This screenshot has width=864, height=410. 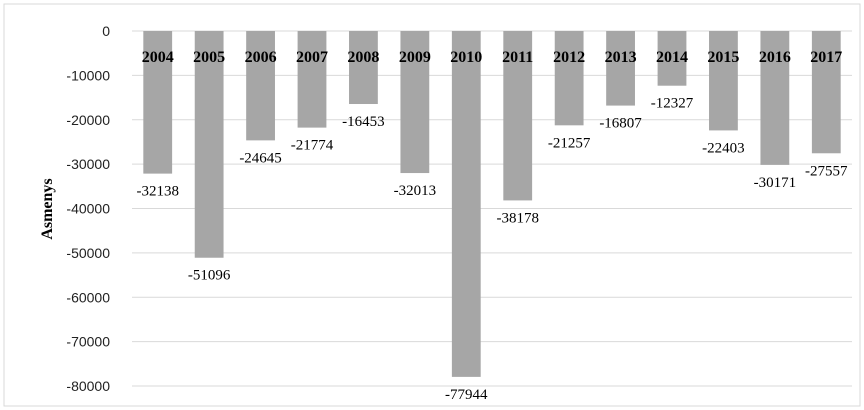 I want to click on x-tick-label: 2017, so click(x=826, y=57).